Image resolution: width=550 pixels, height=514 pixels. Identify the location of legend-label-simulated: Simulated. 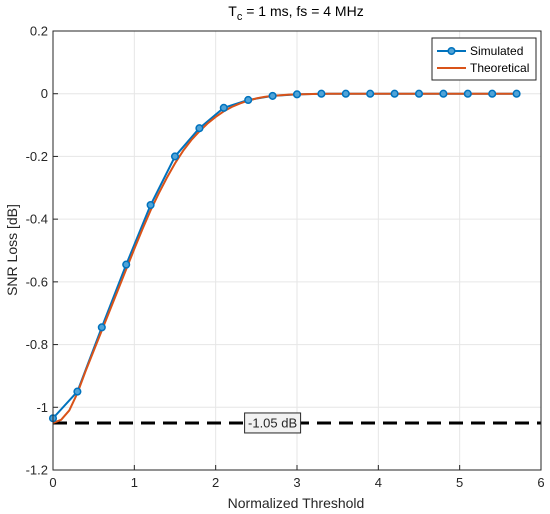
(496, 51).